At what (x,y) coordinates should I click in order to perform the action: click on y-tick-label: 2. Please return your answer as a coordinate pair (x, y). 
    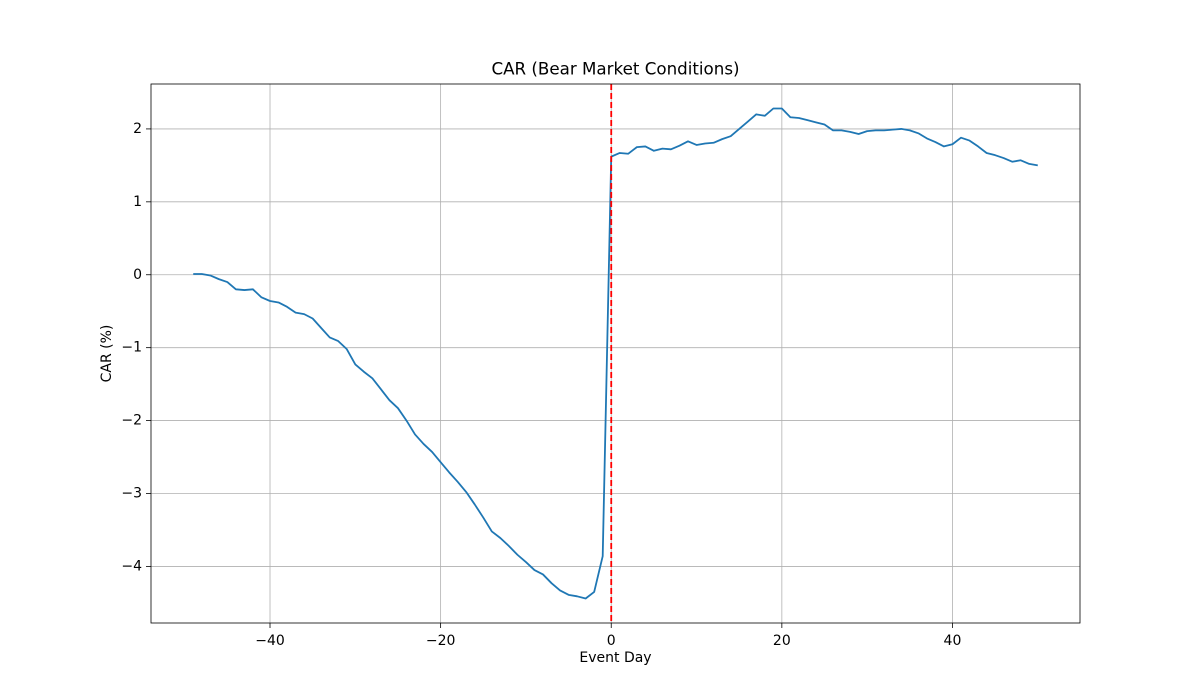
    Looking at the image, I should click on (137, 129).